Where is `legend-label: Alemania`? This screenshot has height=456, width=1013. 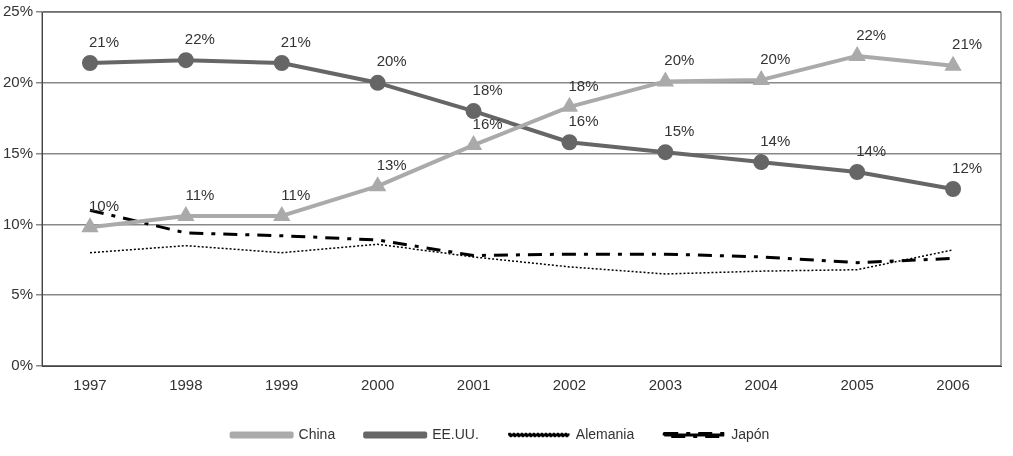 legend-label: Alemania is located at coordinates (605, 433).